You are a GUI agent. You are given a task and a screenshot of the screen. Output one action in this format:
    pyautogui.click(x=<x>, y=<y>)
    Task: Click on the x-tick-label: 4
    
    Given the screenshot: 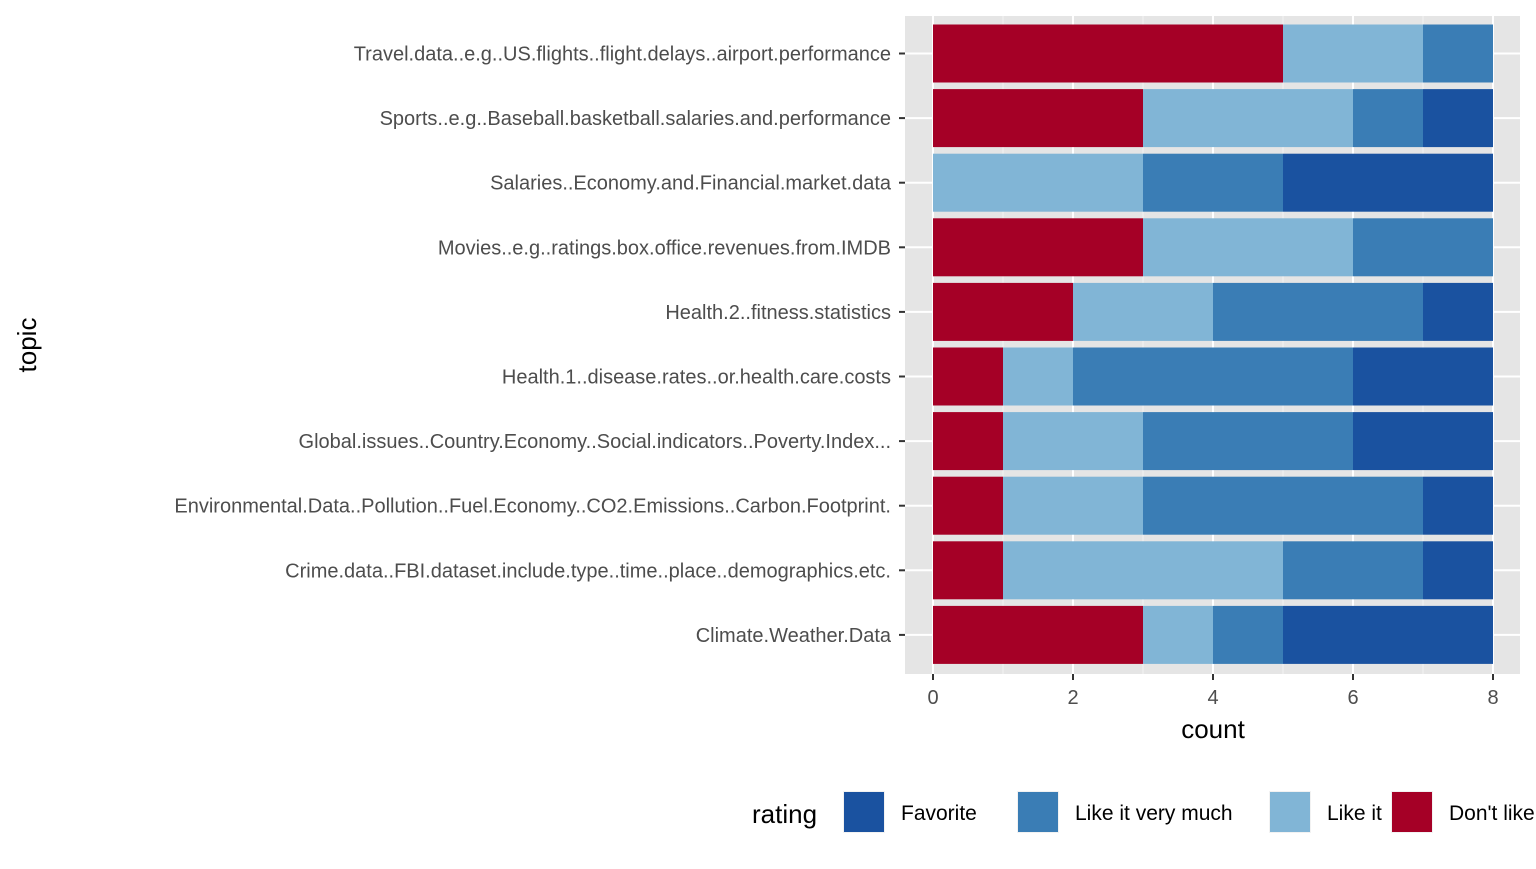 What is the action you would take?
    pyautogui.click(x=1212, y=698)
    